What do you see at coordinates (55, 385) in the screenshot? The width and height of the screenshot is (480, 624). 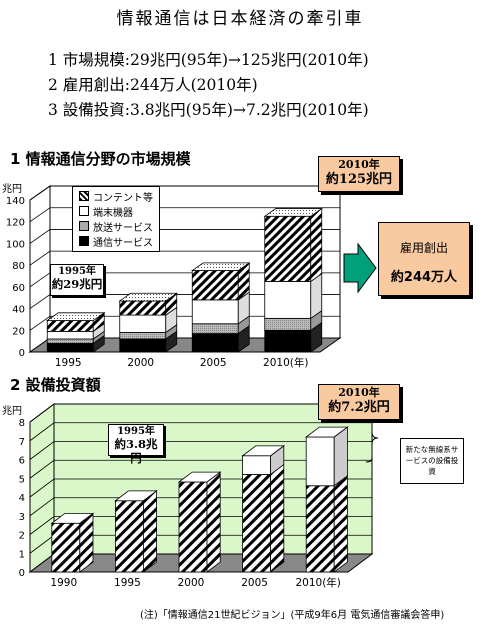 I see `chart2-heading: 2 設備投資額` at bounding box center [55, 385].